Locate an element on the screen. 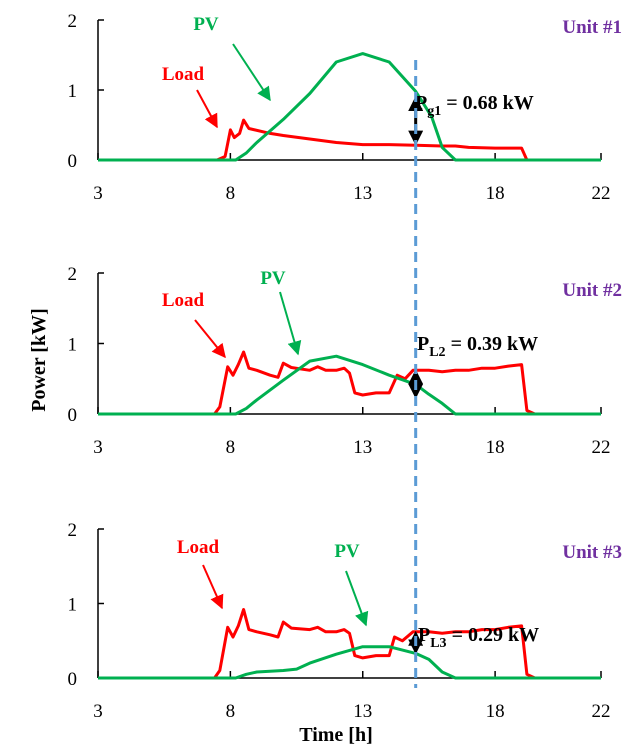  y-axis-label: Power [kW] is located at coordinates (39, 360).